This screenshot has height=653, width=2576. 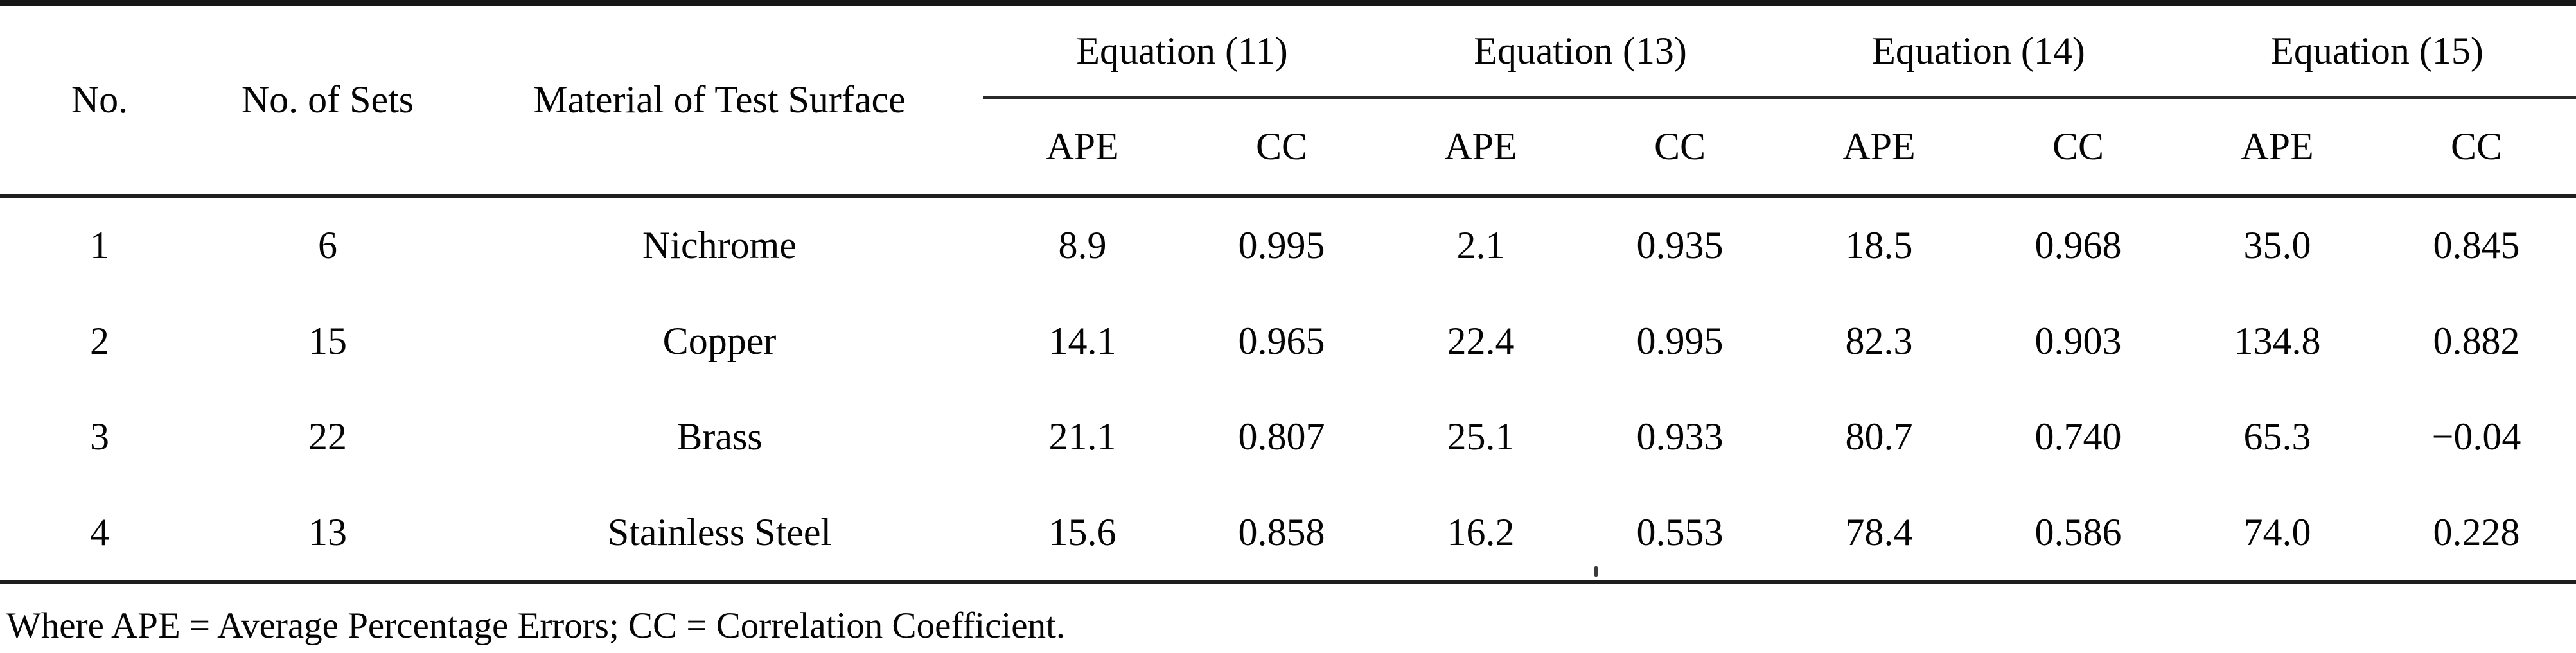 I want to click on cell-cc-eq15: 0.845, so click(x=2476, y=245).